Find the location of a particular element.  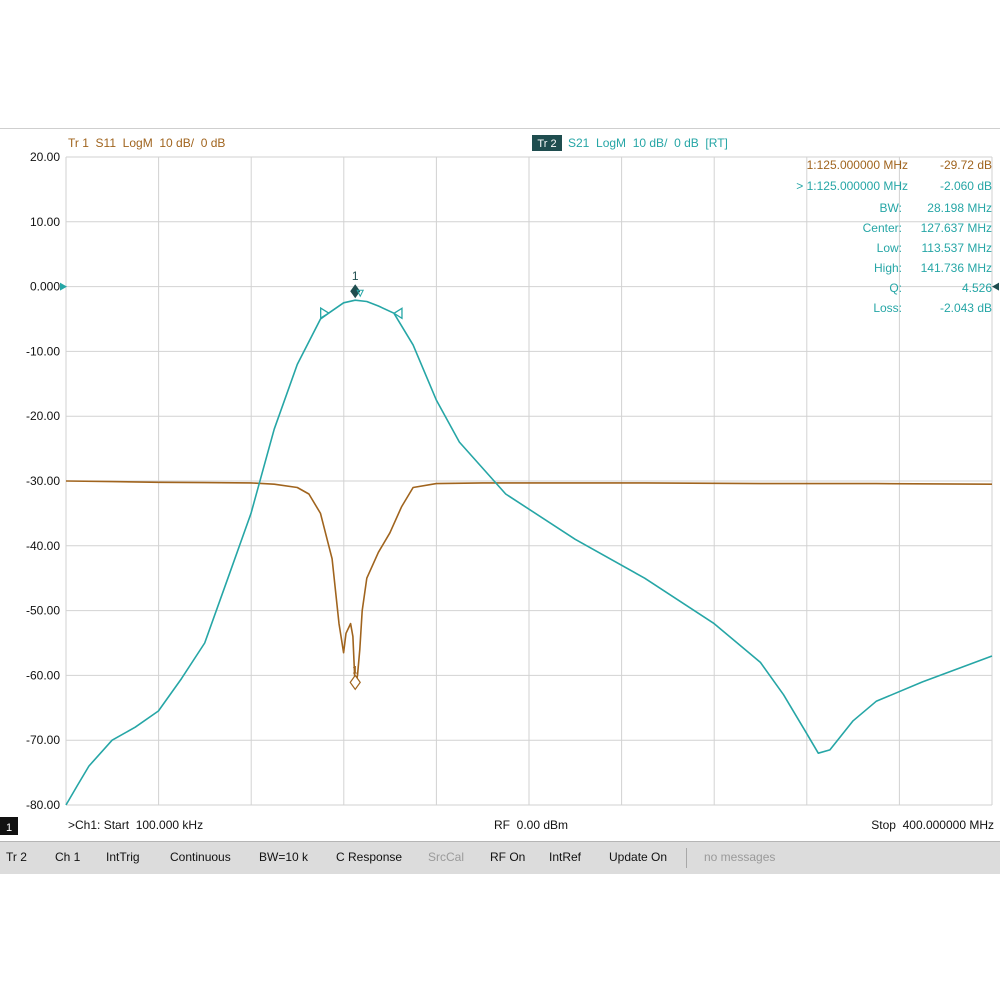

rf-power: RF 0.00 dBm is located at coordinates (531, 825).